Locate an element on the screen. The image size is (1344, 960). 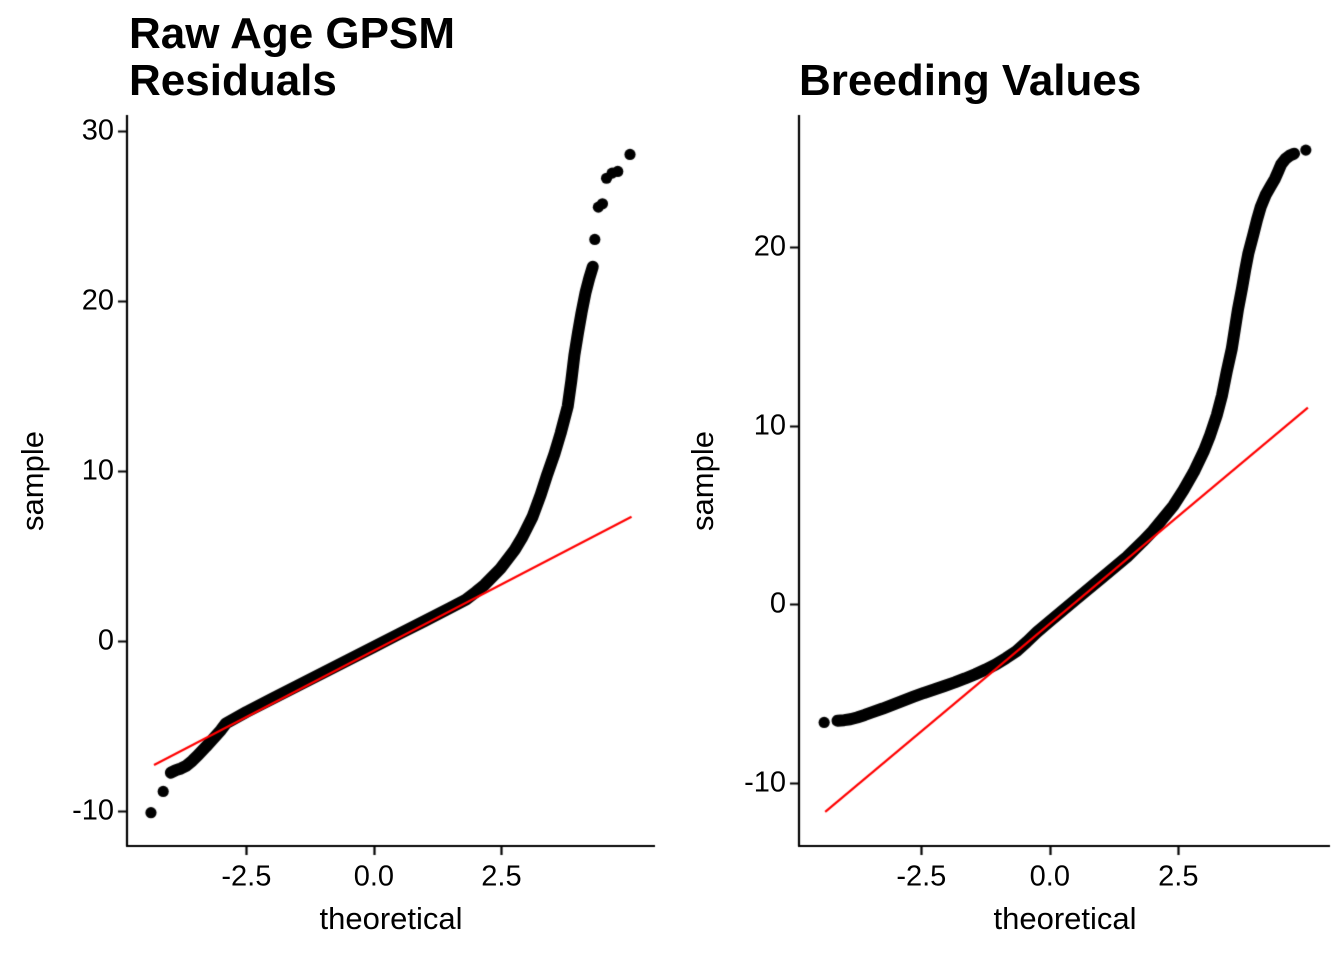
x-axis-title-left: theoretical is located at coordinates (391, 918).